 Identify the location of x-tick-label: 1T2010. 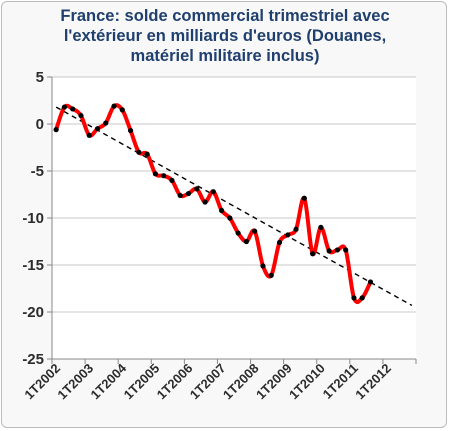
(307, 382).